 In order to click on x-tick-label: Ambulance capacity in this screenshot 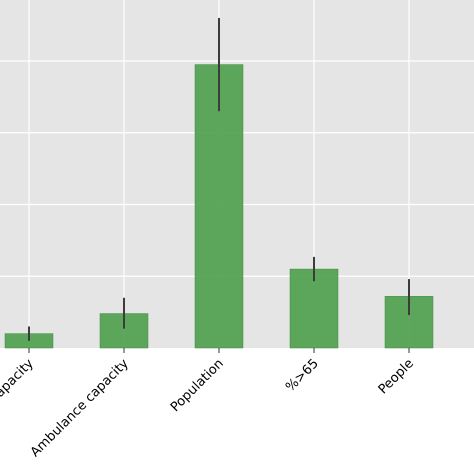, I will do `click(80, 408)`.